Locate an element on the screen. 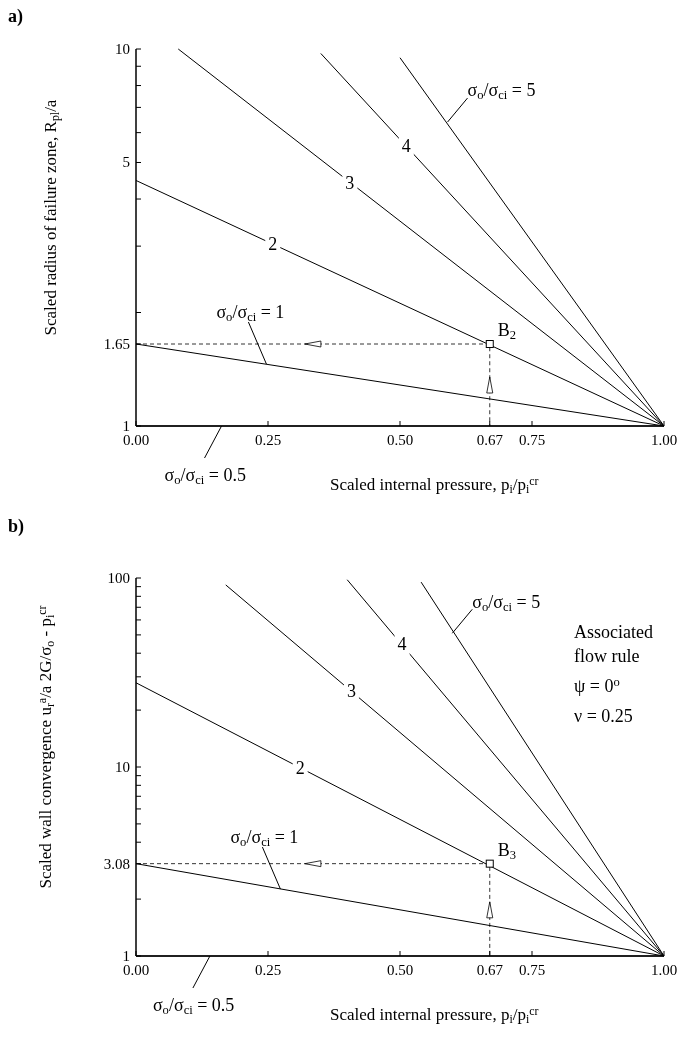 This screenshot has width=683, height=1058. y-tick-label: 3.08 is located at coordinates (116, 863).